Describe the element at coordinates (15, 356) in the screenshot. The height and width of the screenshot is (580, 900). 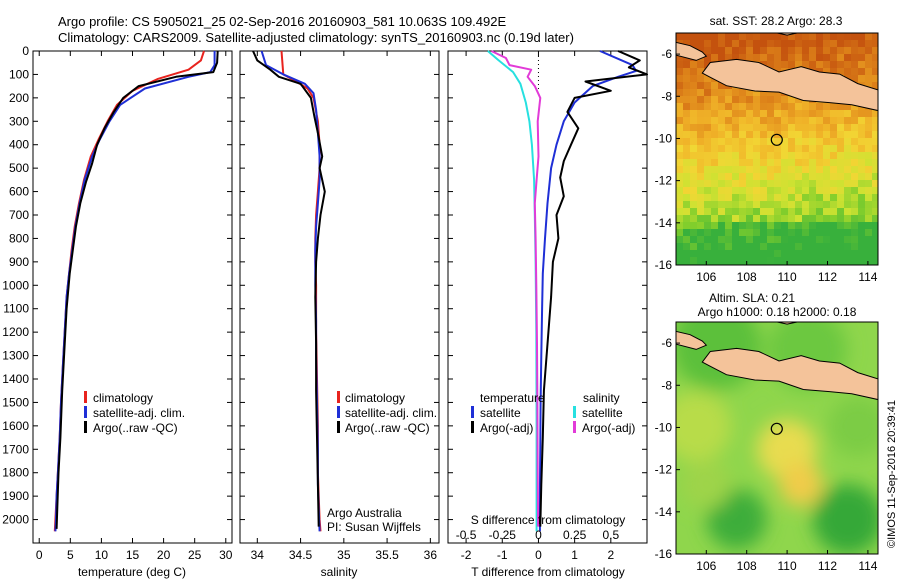
I see `y-tick-label: 1300` at that location.